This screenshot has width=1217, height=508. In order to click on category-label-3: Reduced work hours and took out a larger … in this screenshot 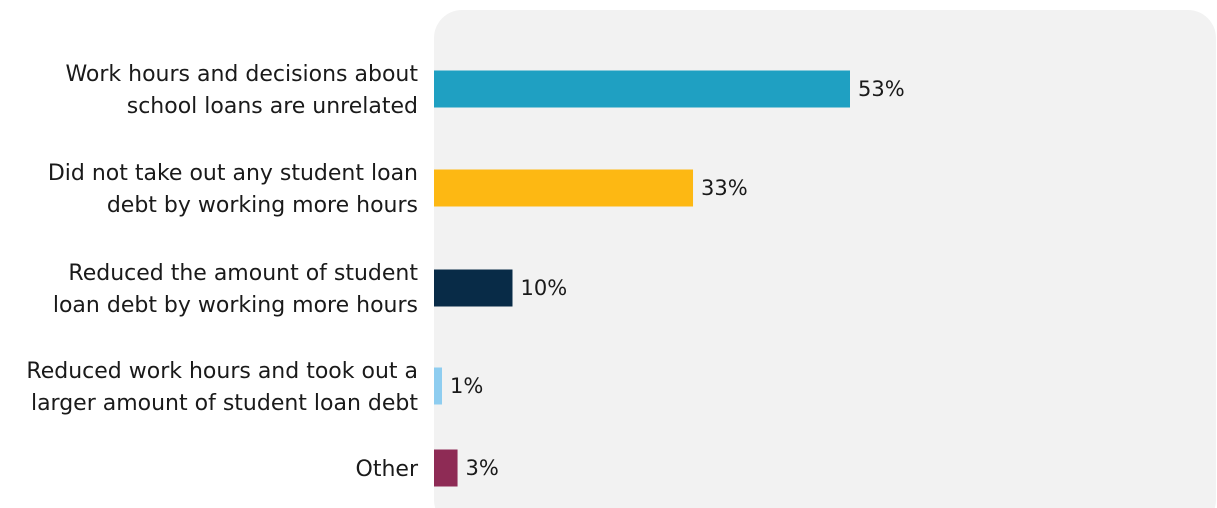, I will do `click(222, 387)`.